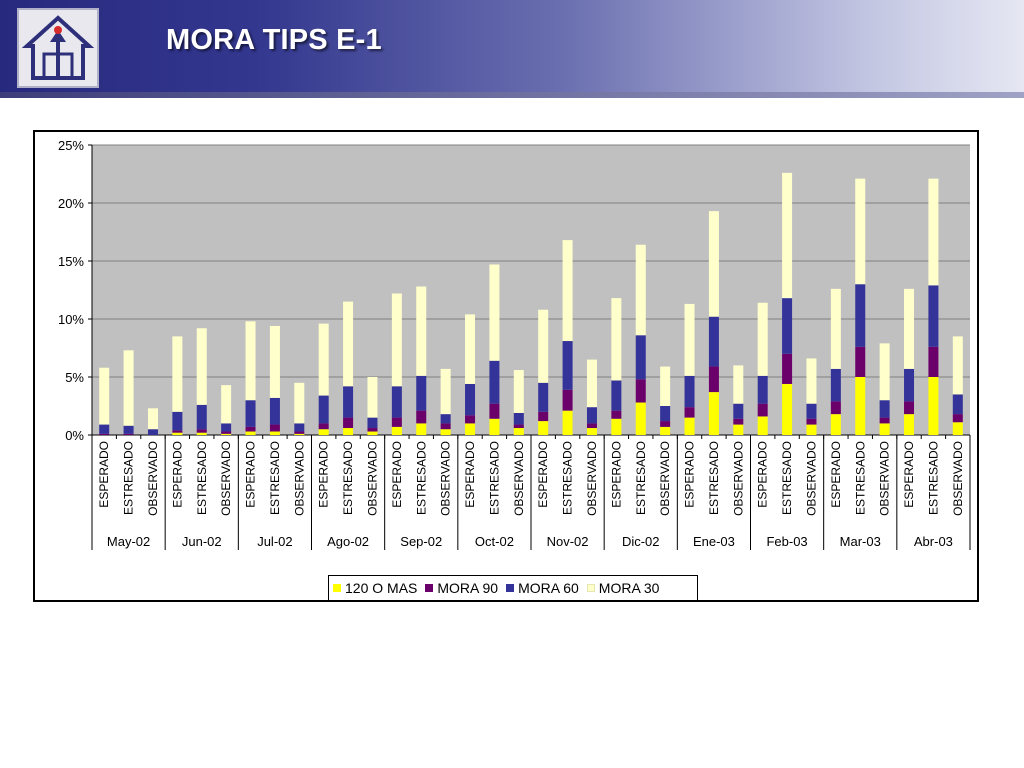 The height and width of the screenshot is (768, 1024). What do you see at coordinates (381, 588) in the screenshot?
I see `legend-label-120: 120 O MAS` at bounding box center [381, 588].